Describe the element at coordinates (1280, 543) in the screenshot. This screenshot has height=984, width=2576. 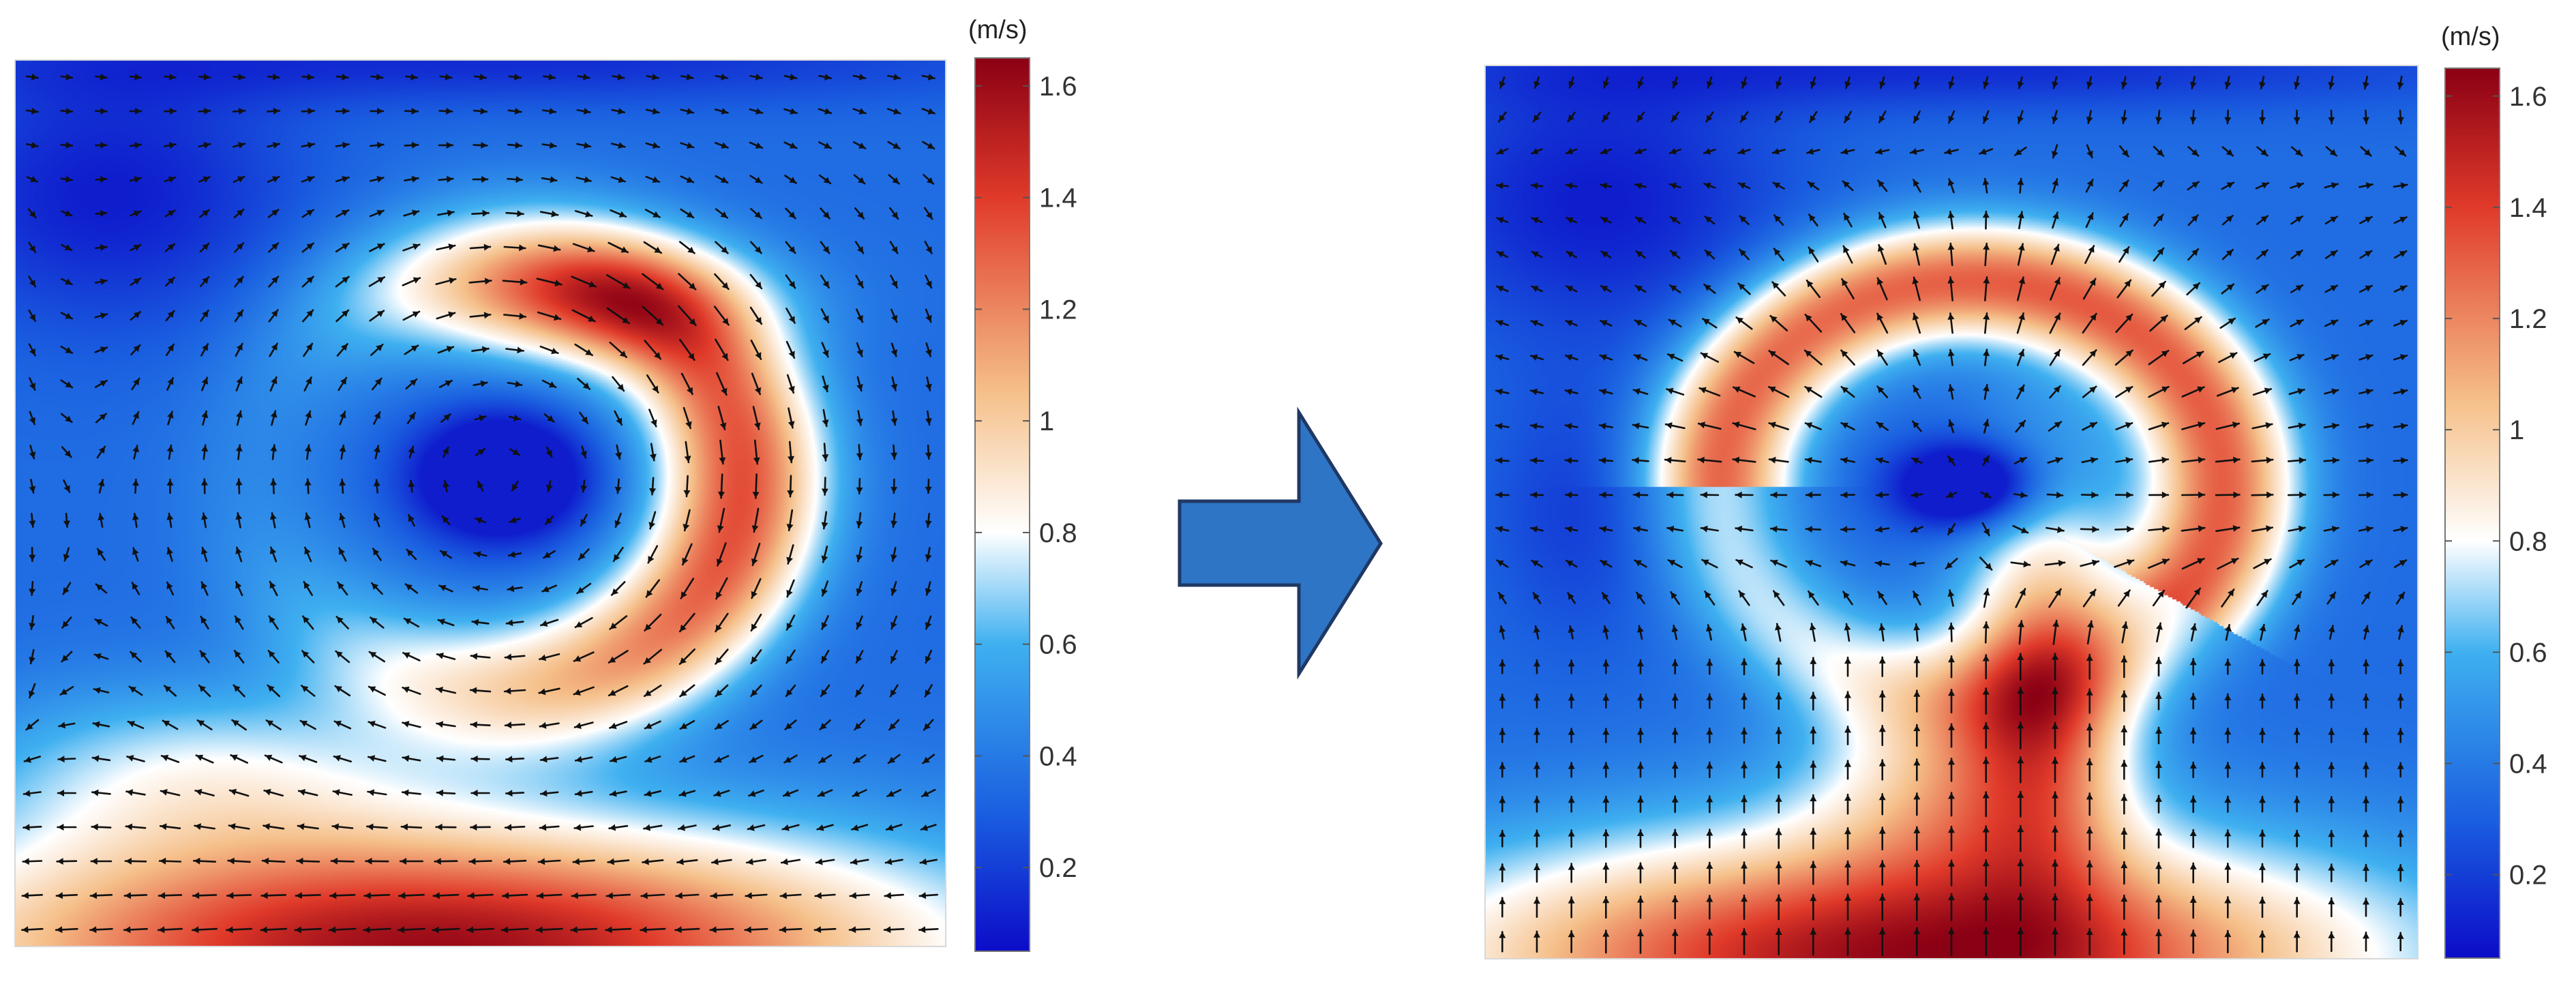
I see `right-arrow-icon` at that location.